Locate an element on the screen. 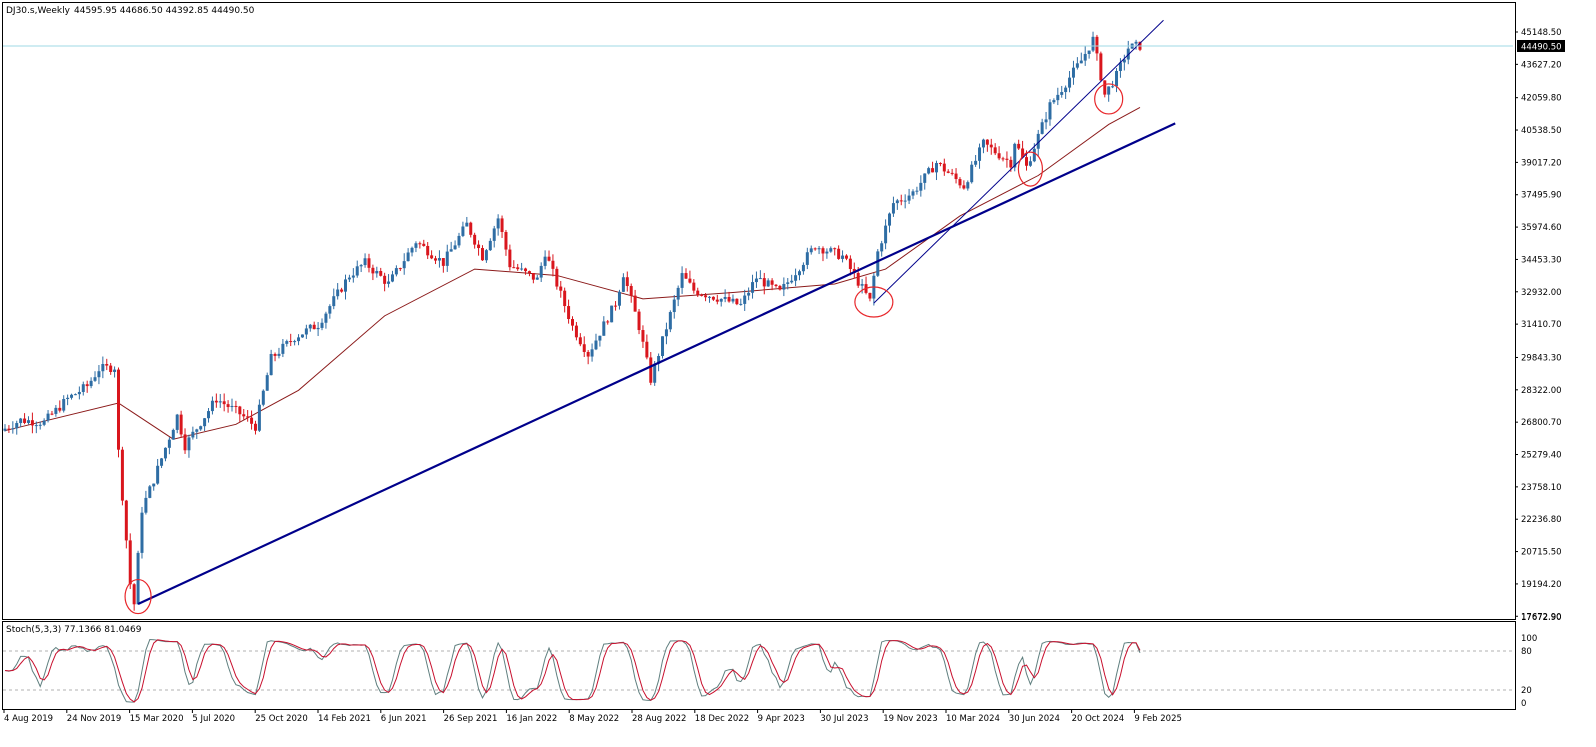 Image resolution: width=1596 pixels, height=747 pixels. time-axis-label: 14 Feb 2021 is located at coordinates (344, 719).